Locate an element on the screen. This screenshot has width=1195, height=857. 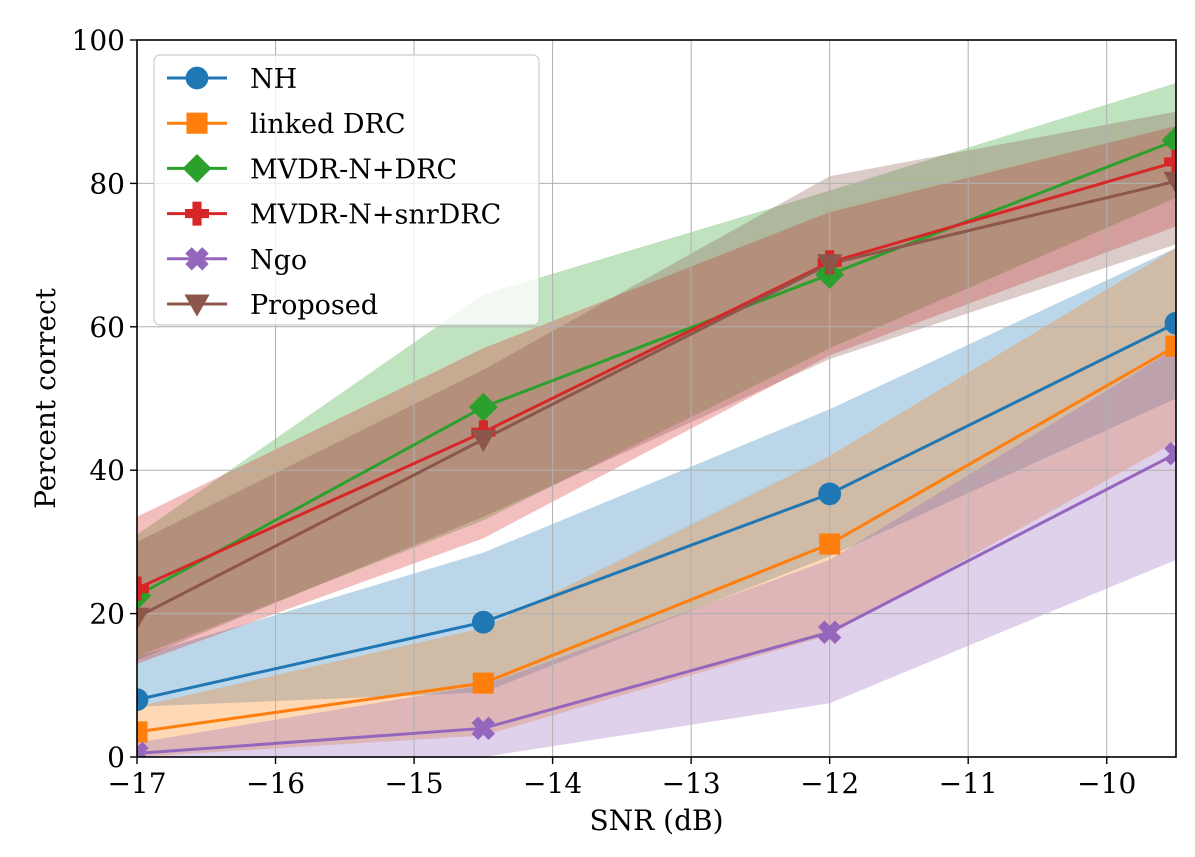
legend-label-proposed: Proposed is located at coordinates (314, 305).